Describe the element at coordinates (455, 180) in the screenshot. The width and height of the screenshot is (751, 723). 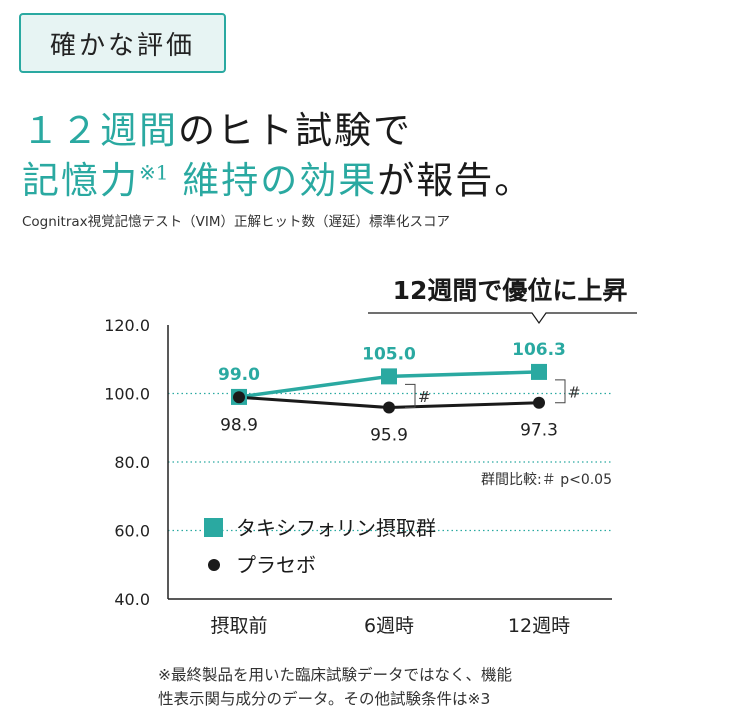
I see `headline-line2-segment: が報告。` at that location.